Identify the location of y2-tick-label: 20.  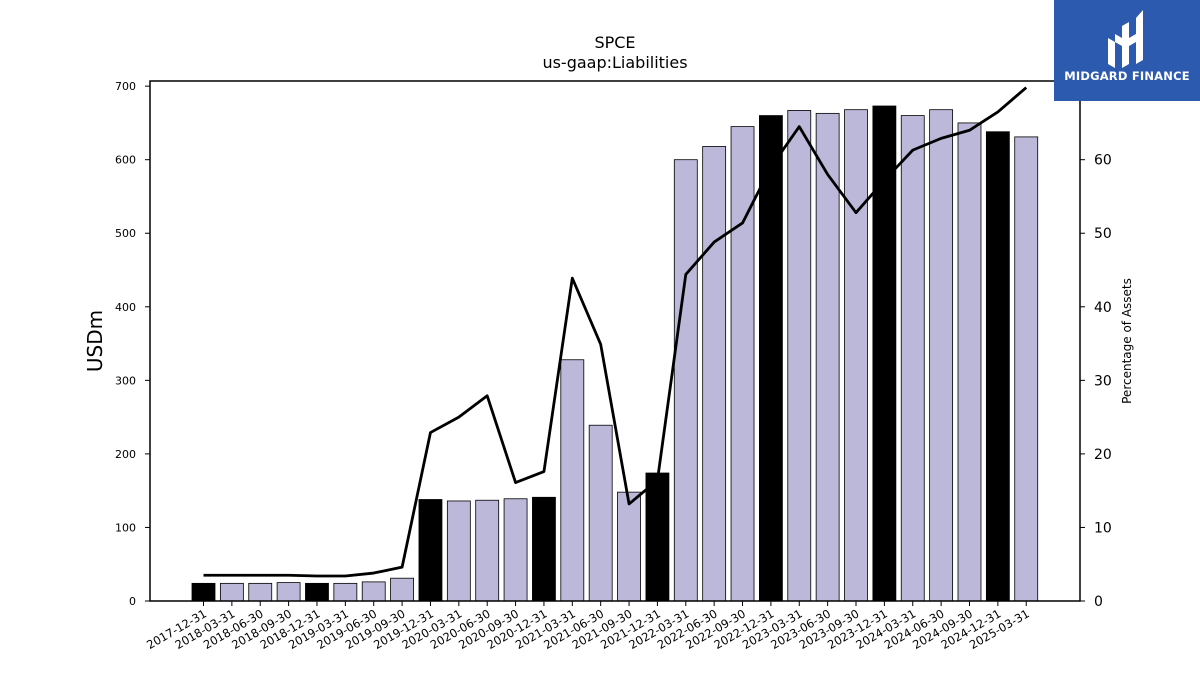
(1103, 455).